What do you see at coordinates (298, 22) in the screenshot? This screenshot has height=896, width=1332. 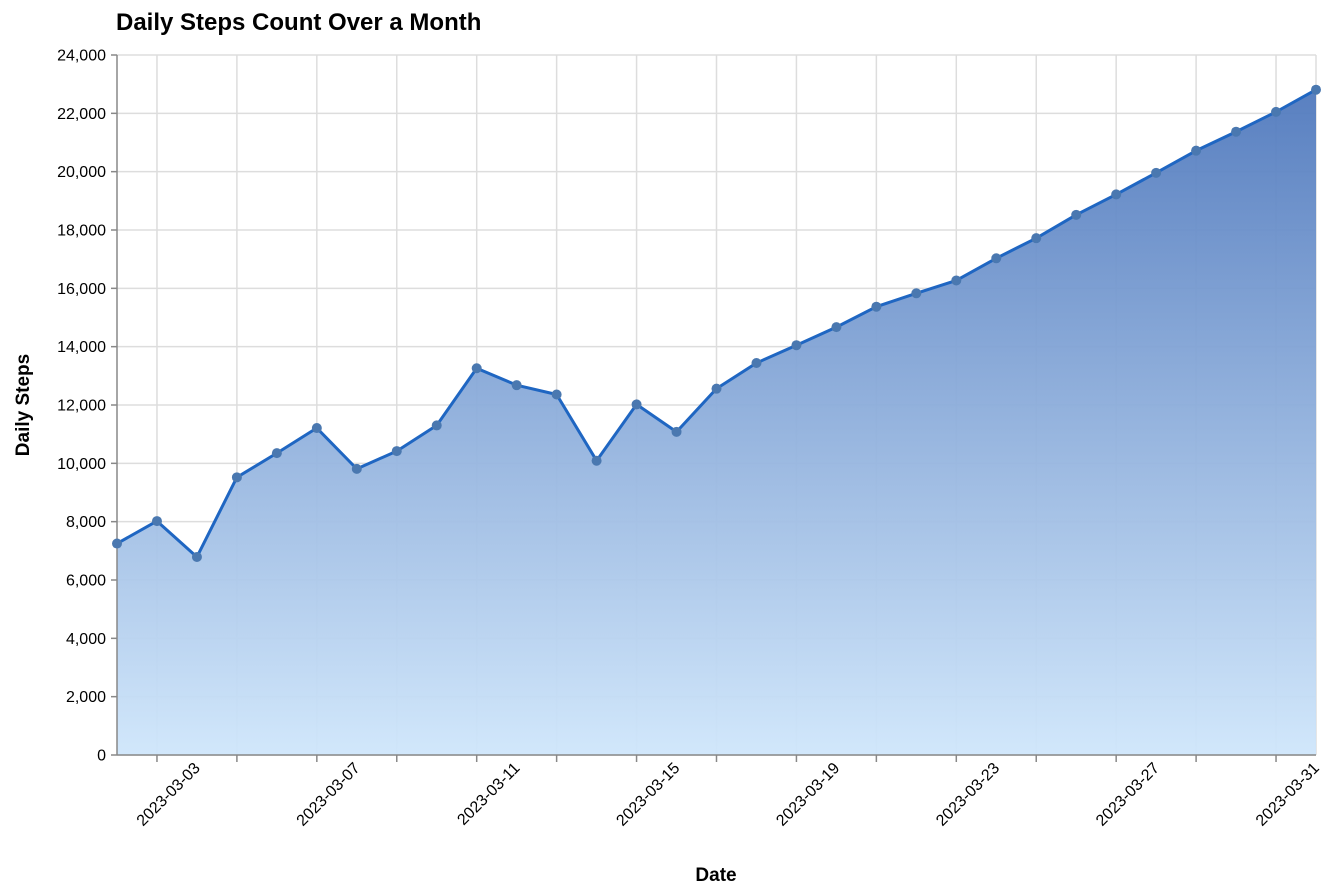 I see `chart-title: Daily Steps Count Over a Month` at bounding box center [298, 22].